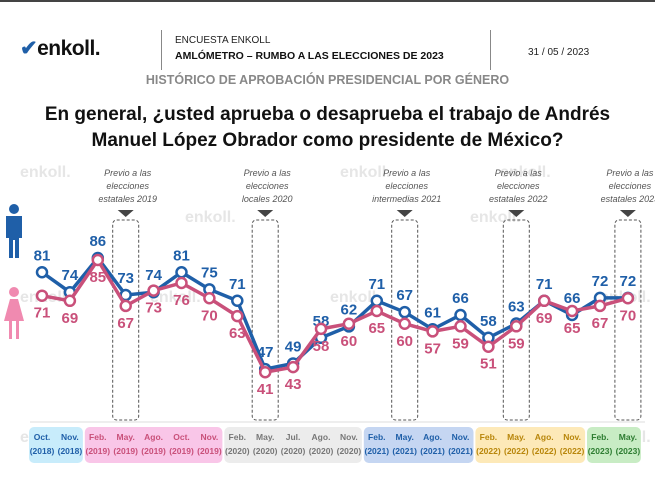 The width and height of the screenshot is (655, 489). I want to click on data-label: 70, so click(628, 315).